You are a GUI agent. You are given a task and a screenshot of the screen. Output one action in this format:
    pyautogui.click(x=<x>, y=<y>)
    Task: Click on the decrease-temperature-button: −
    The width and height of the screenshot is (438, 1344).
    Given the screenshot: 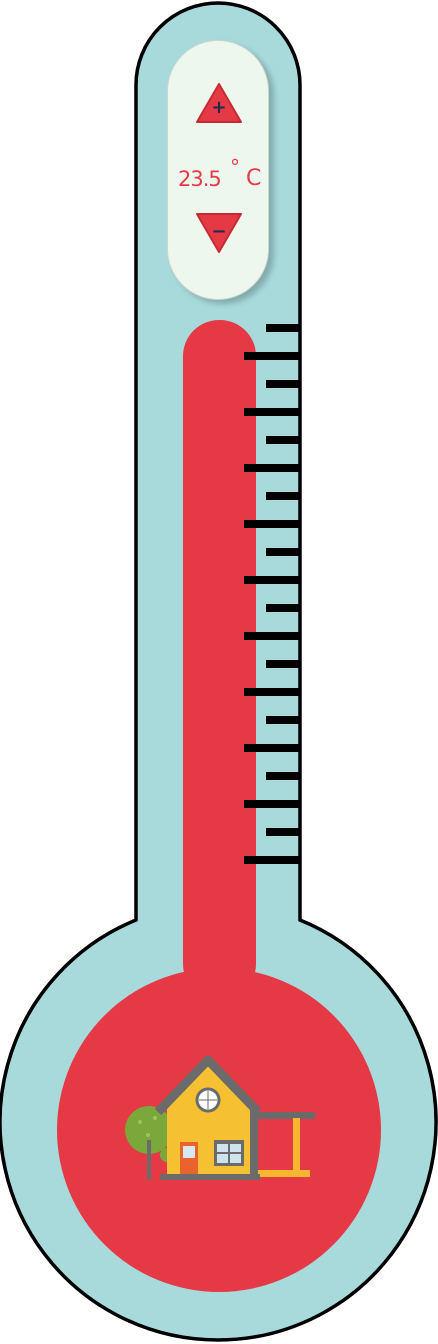 What is the action you would take?
    pyautogui.click(x=219, y=233)
    